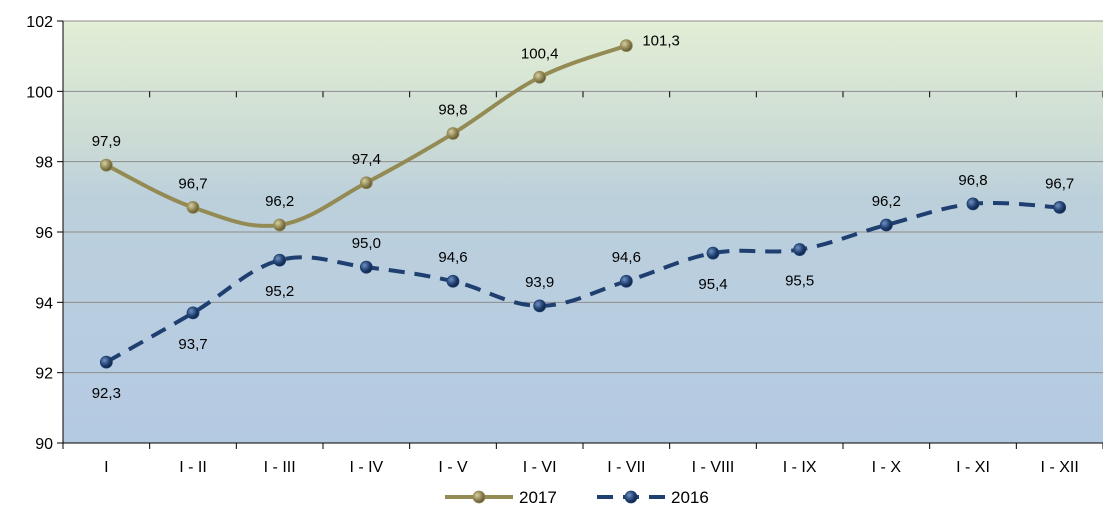 This screenshot has width=1103, height=519. I want to click on y-tick-label: 100, so click(39, 92).